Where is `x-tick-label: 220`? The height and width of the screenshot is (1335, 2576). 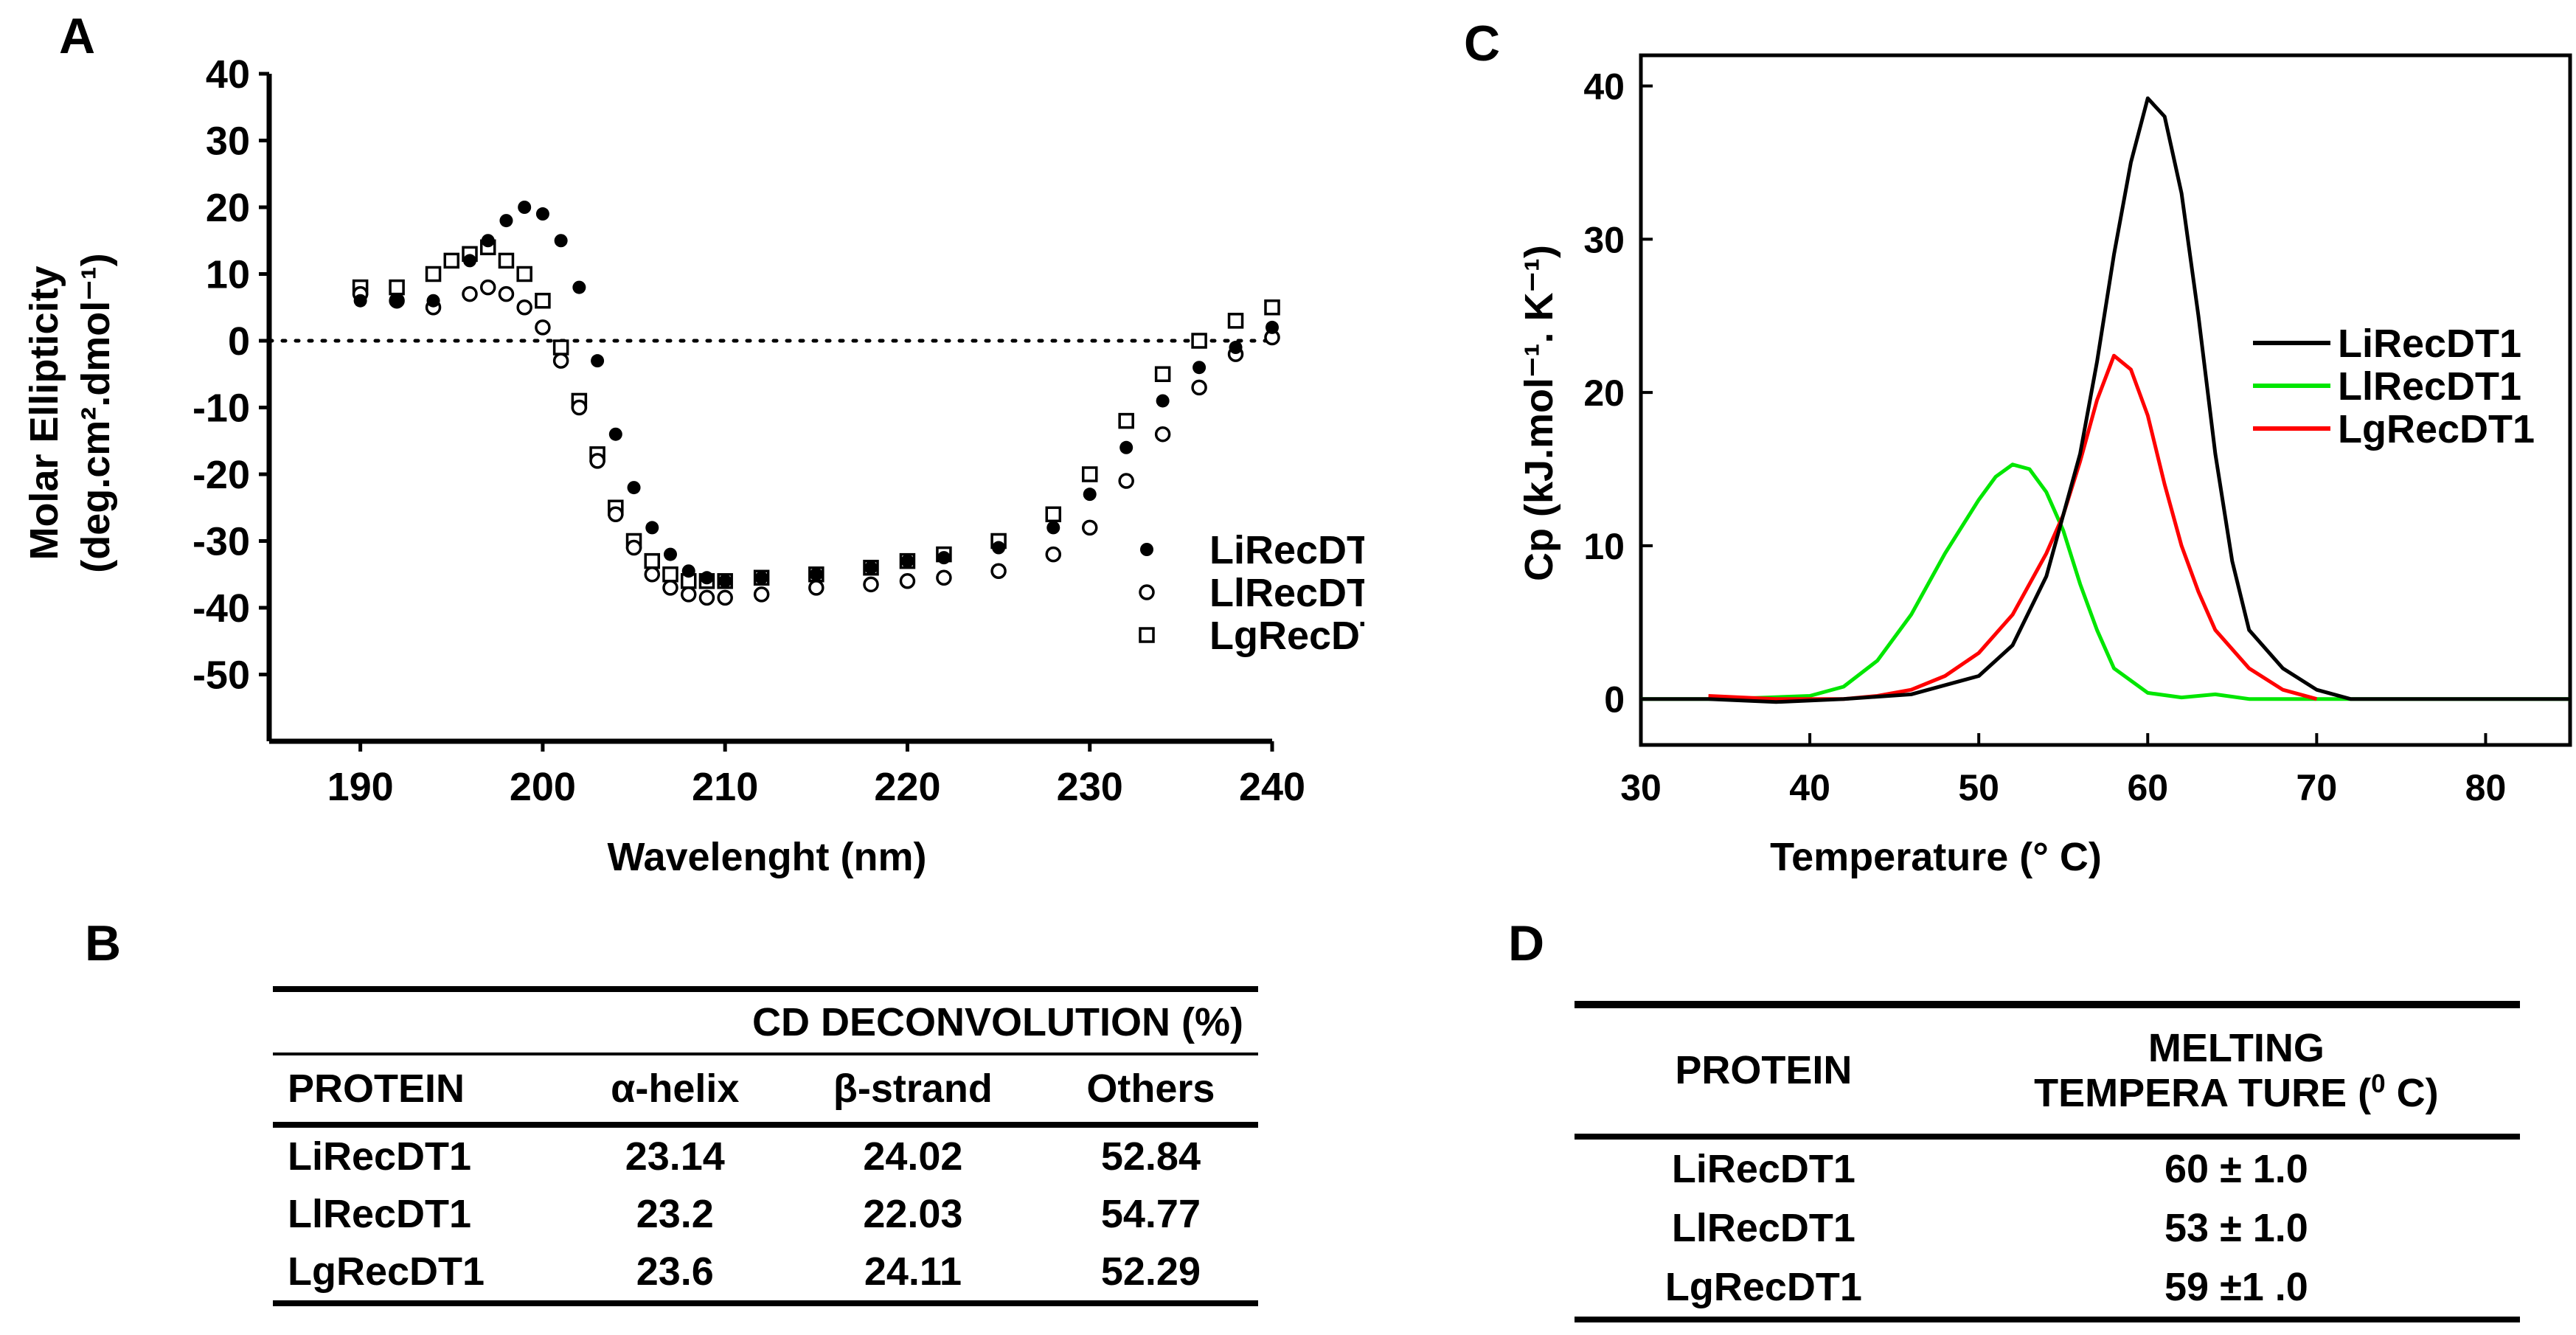
x-tick-label: 220 is located at coordinates (907, 787).